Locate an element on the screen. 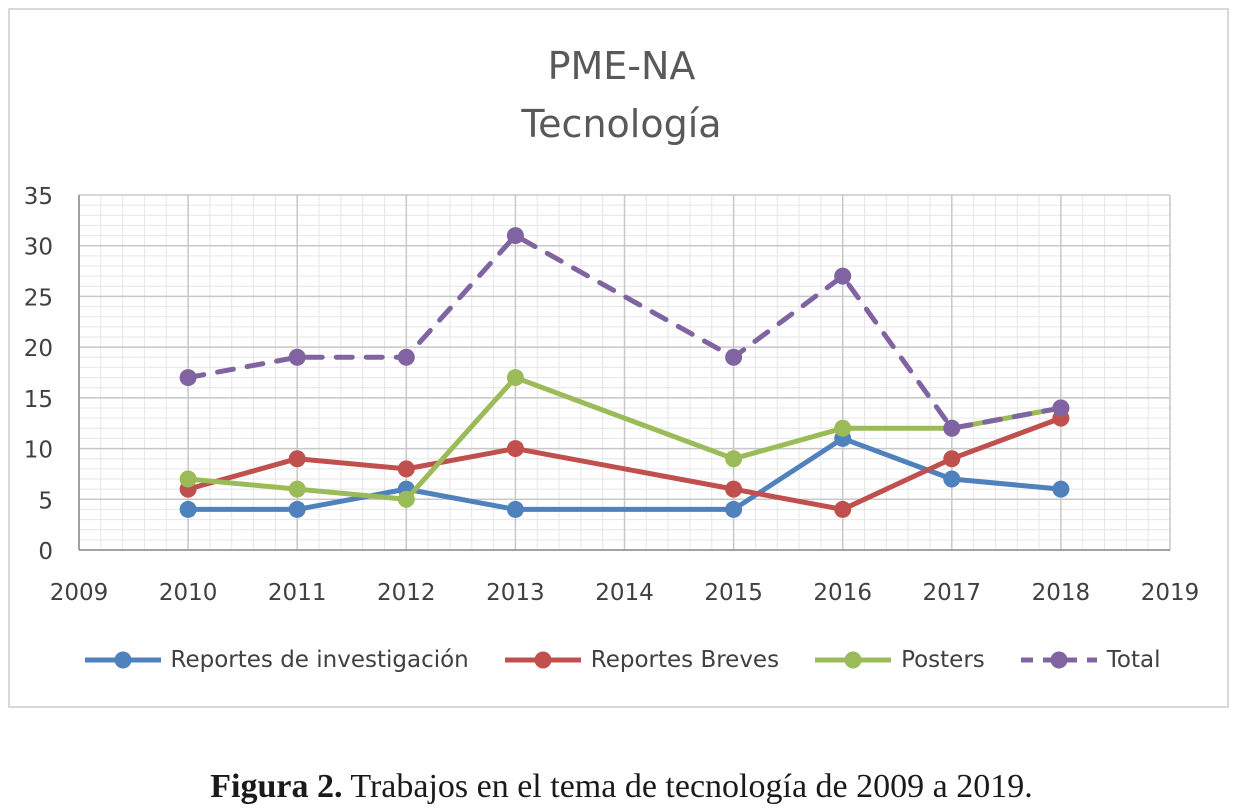  x-tick-label: 2012 is located at coordinates (406, 593).